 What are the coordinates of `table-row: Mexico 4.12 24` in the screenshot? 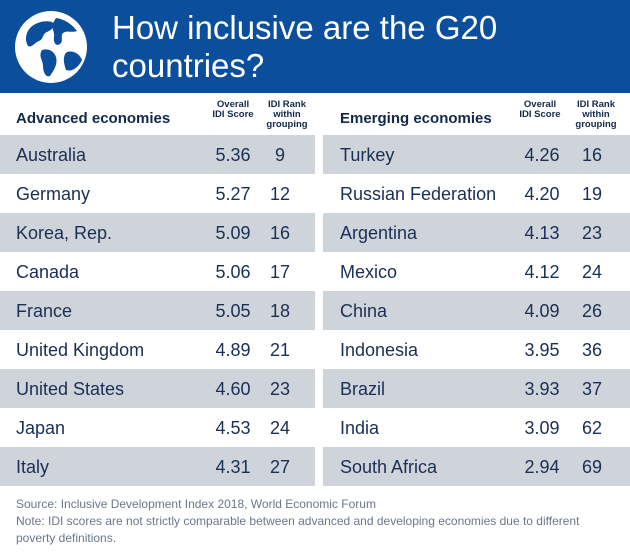 It's located at (476, 271).